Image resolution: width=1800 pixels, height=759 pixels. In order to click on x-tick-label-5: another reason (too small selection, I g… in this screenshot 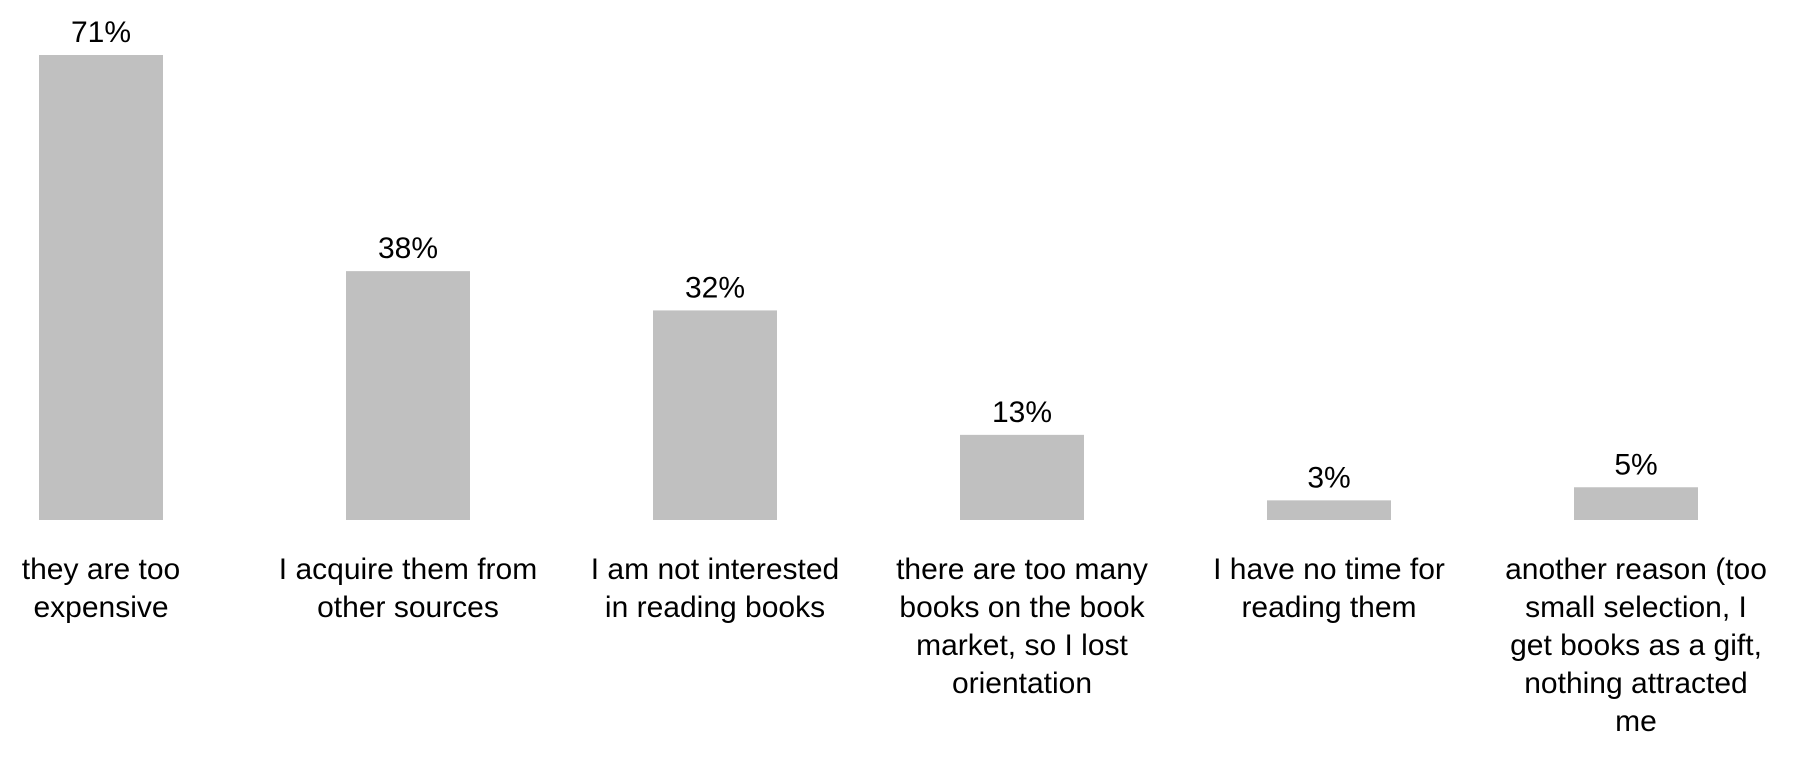, I will do `click(1636, 645)`.